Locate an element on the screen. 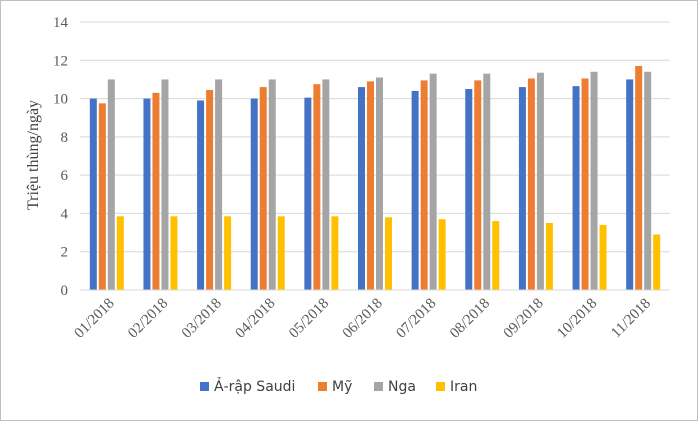  x-tick-label: 03/2018 is located at coordinates (202, 319).